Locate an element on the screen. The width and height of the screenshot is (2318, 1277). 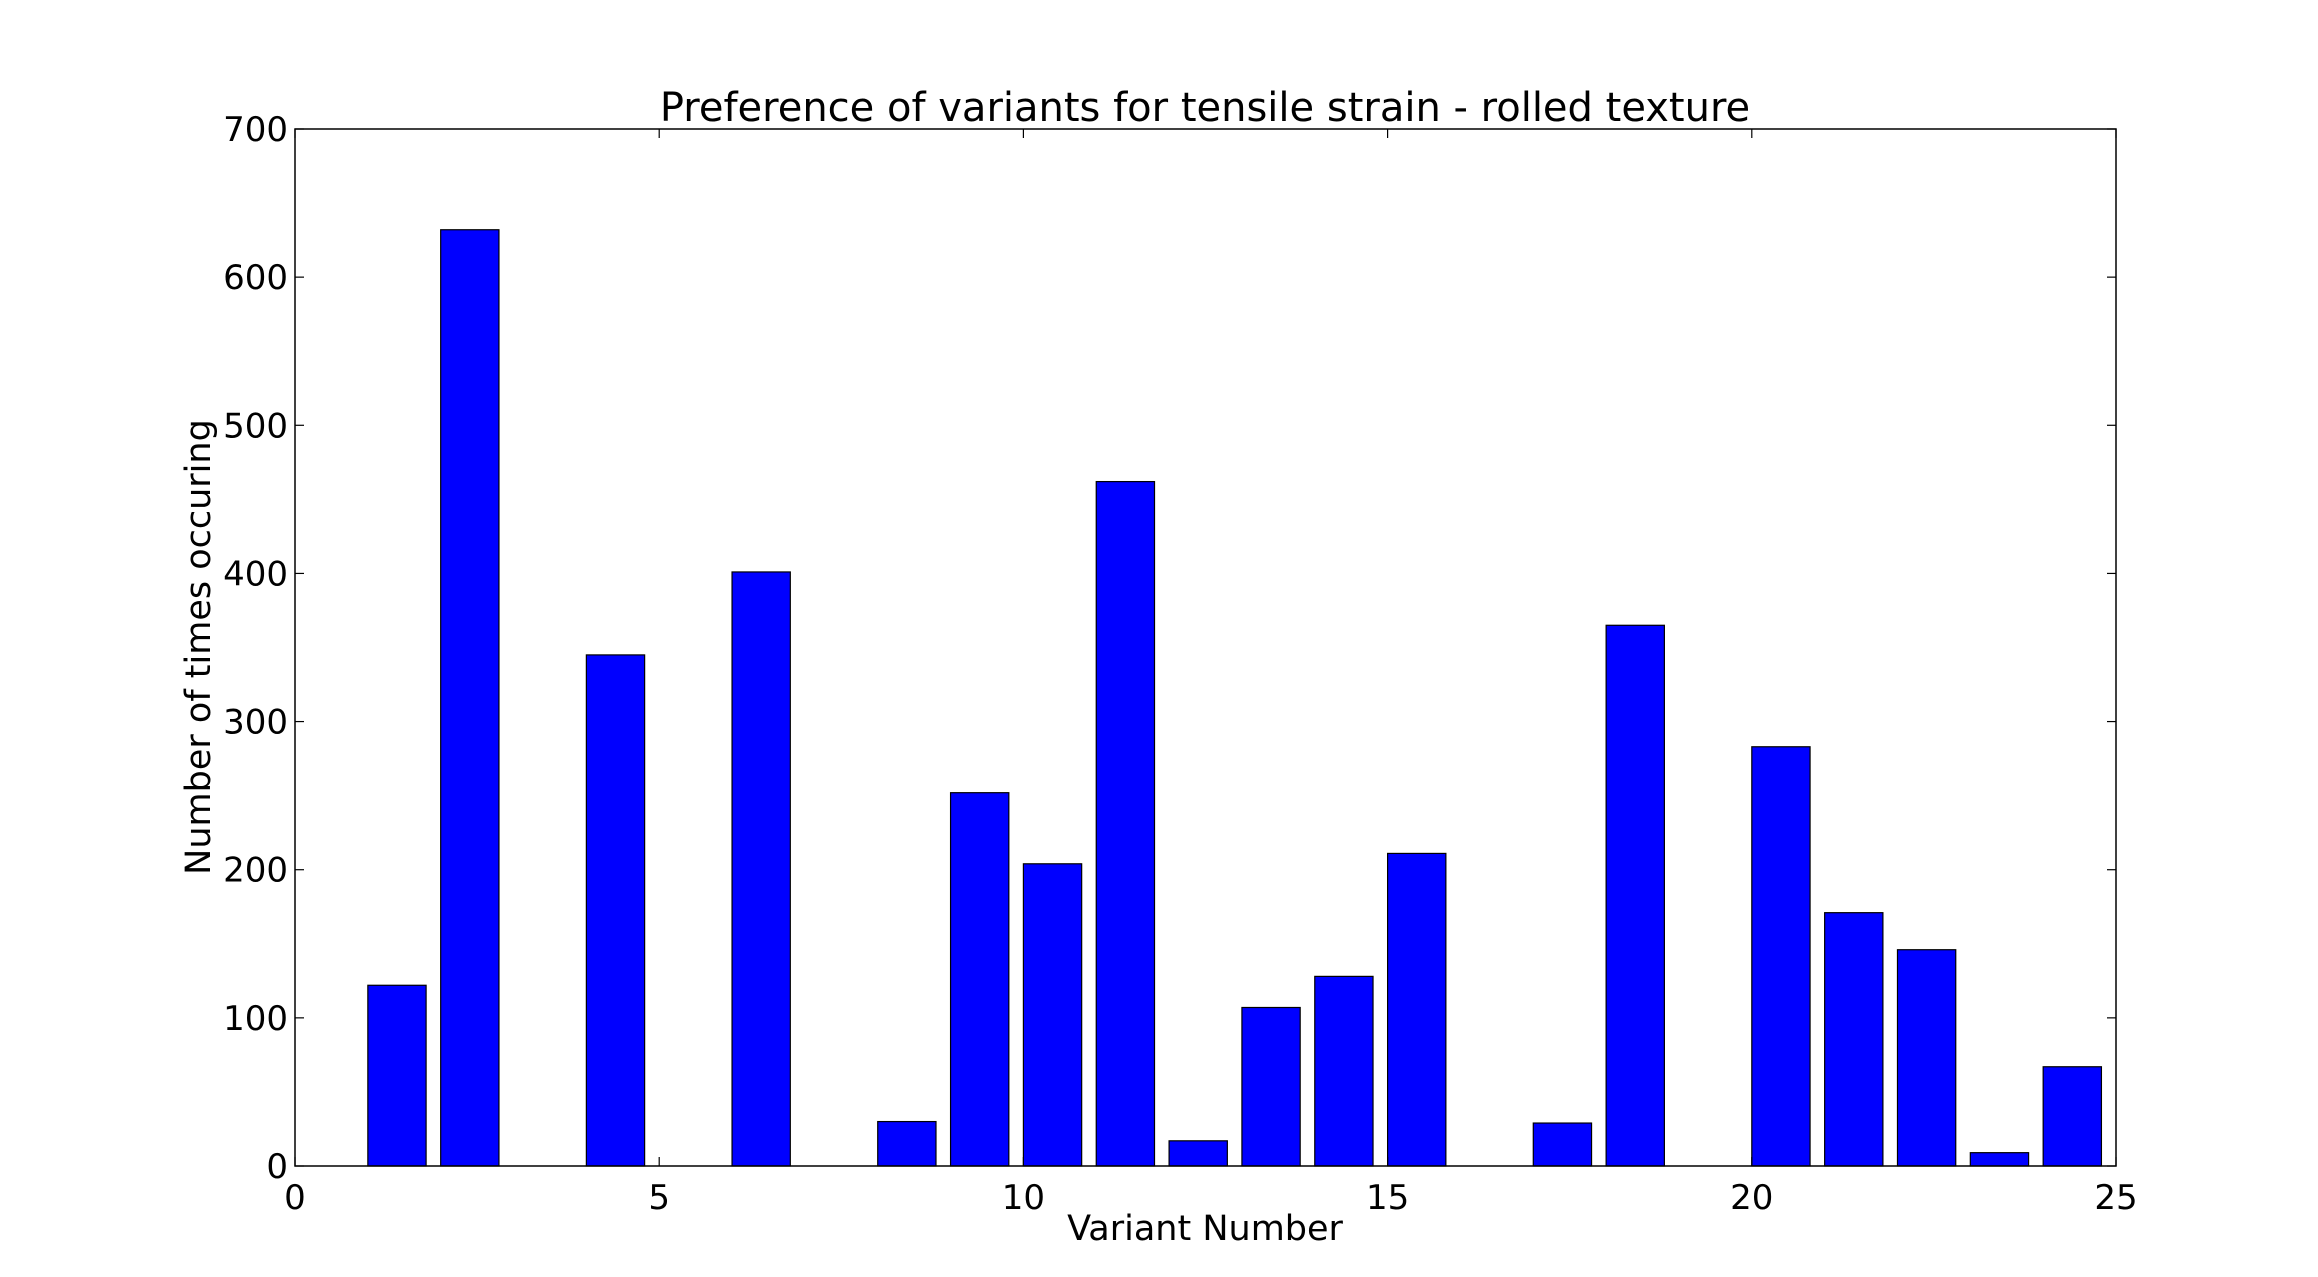
x-tick-label: 20 is located at coordinates (1751, 1198).